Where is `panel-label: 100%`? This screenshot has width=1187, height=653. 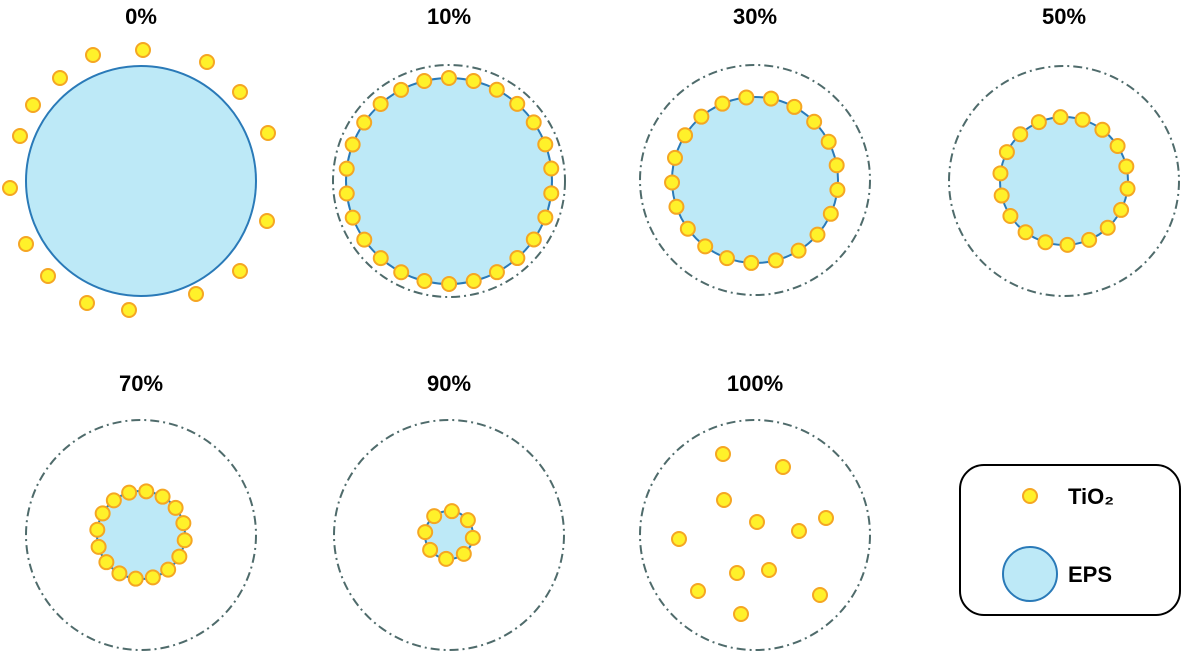 panel-label: 100% is located at coordinates (755, 383).